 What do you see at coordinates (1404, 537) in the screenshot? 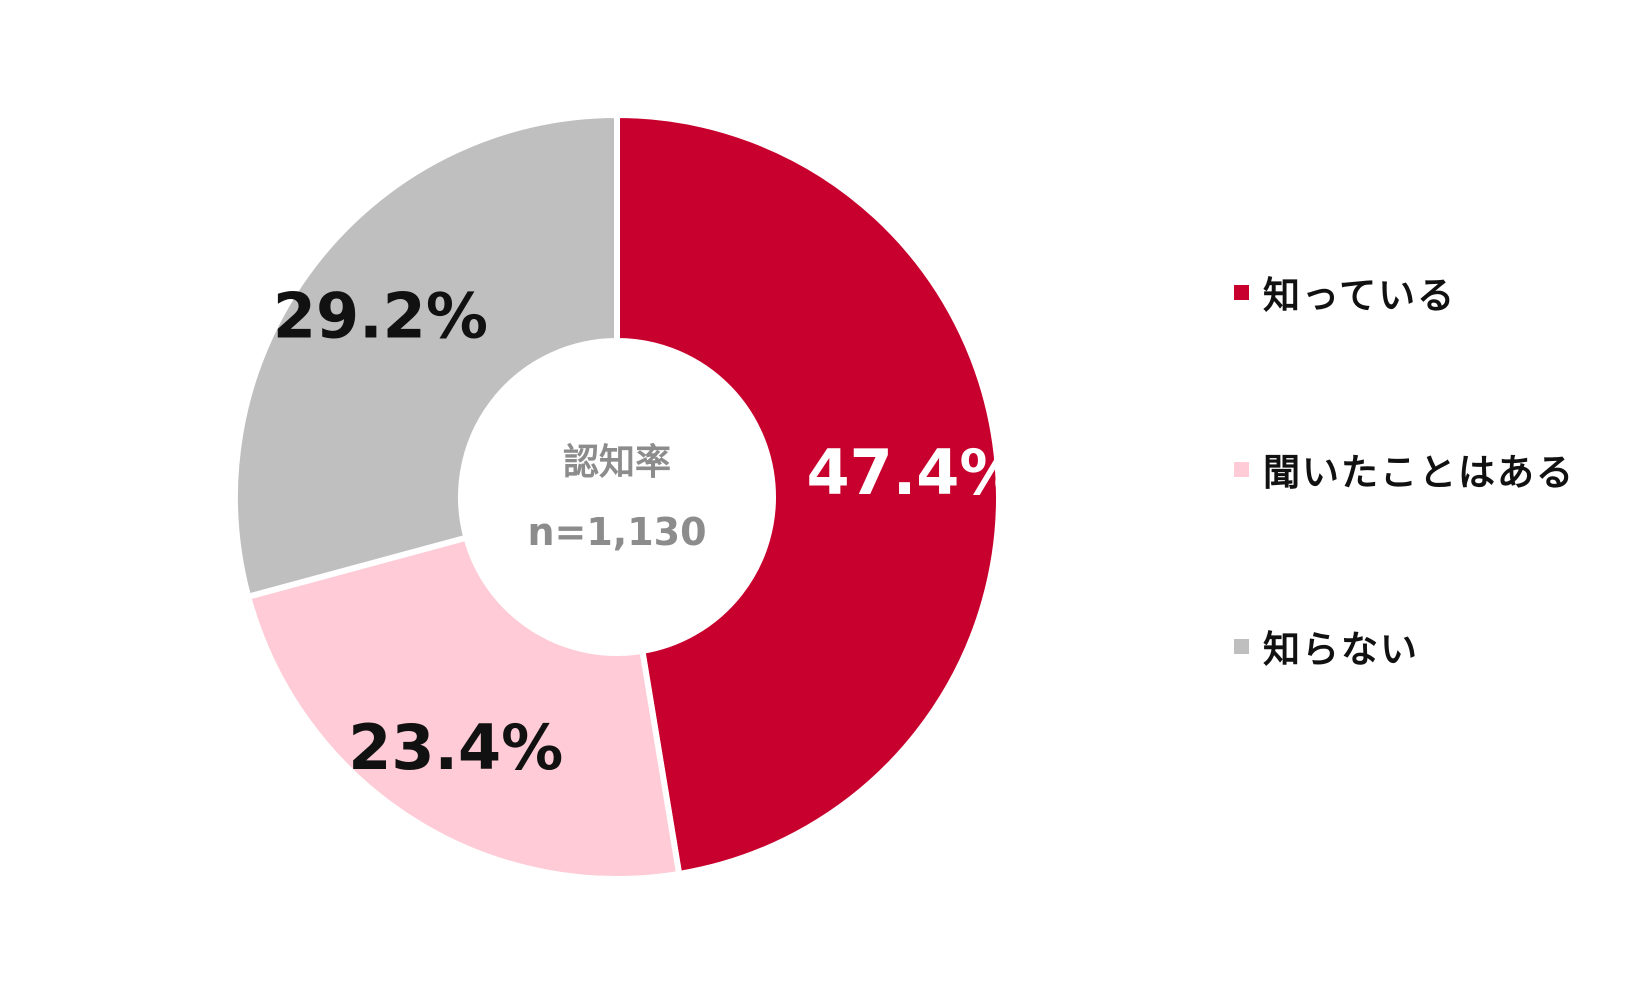
I see `legend: 知っている 聞いたことはある 知らない` at bounding box center [1404, 537].